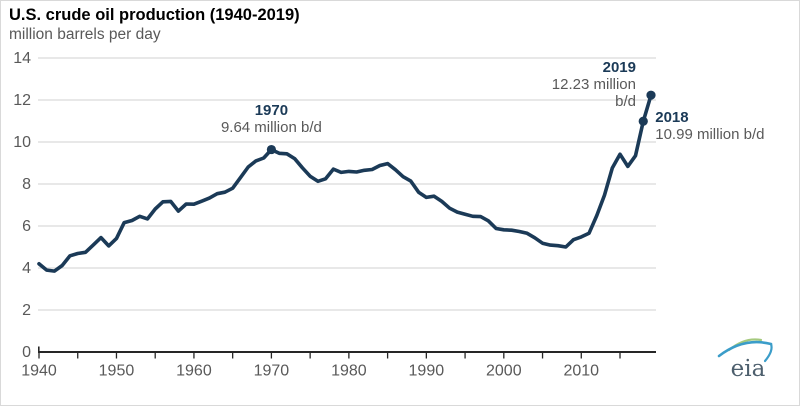 The image size is (800, 406). Describe the element at coordinates (194, 370) in the screenshot. I see `x-tick-label-1960: 1960` at that location.